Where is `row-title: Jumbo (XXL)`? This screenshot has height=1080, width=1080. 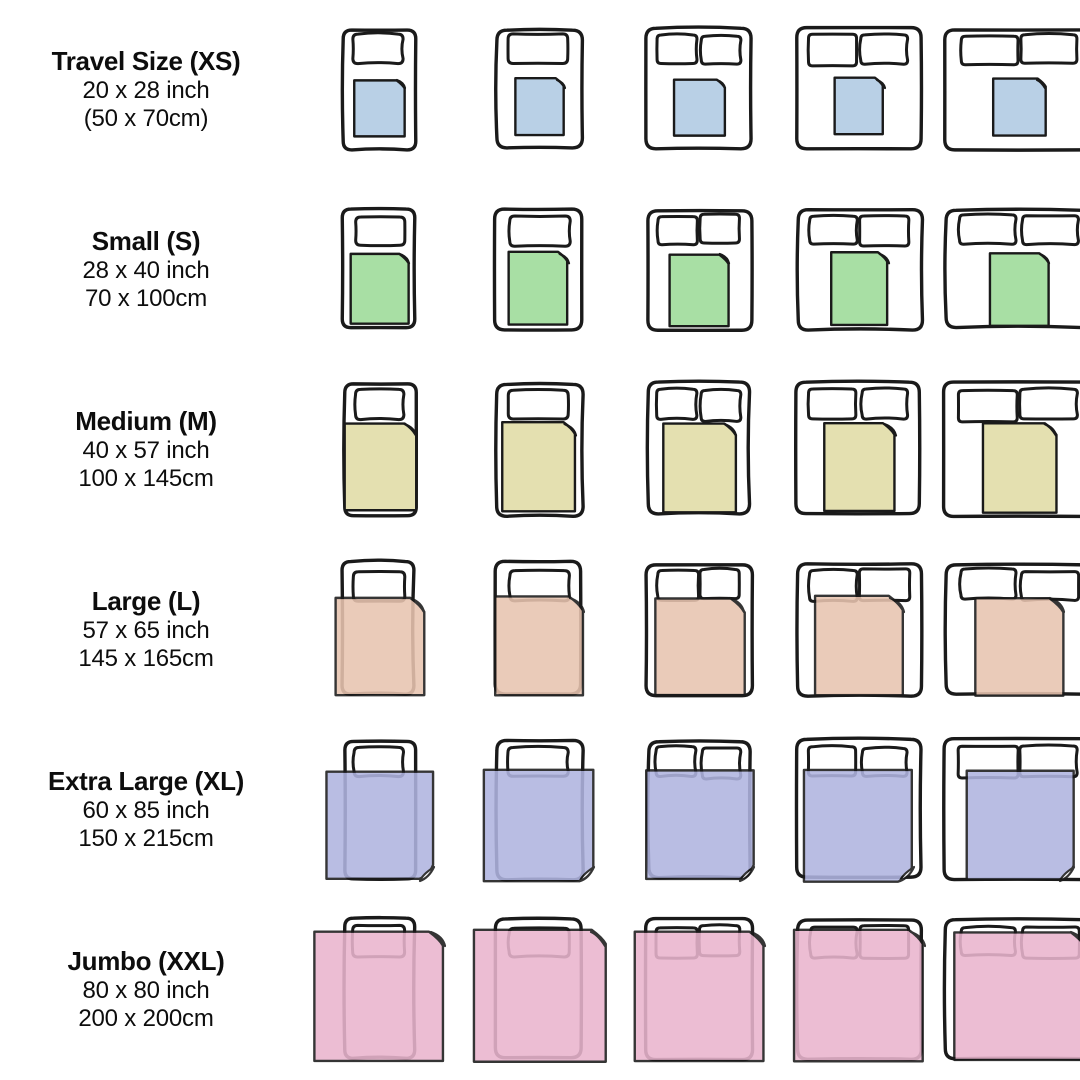 row-title: Jumbo (XXL) is located at coordinates (146, 961).